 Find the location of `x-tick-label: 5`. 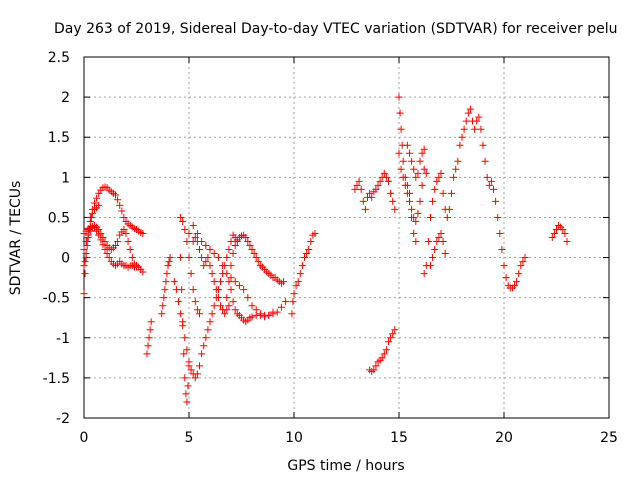

x-tick-label: 5 is located at coordinates (189, 438).